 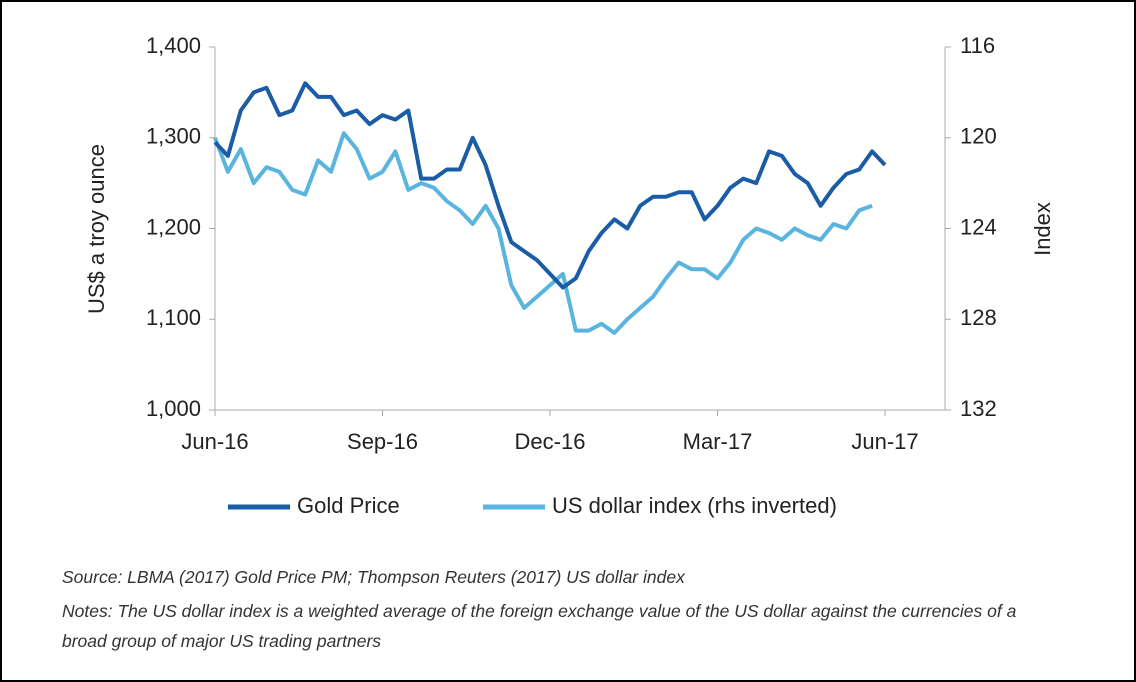 What do you see at coordinates (694, 505) in the screenshot?
I see `legend-label: US dollar index (rhs inverted)` at bounding box center [694, 505].